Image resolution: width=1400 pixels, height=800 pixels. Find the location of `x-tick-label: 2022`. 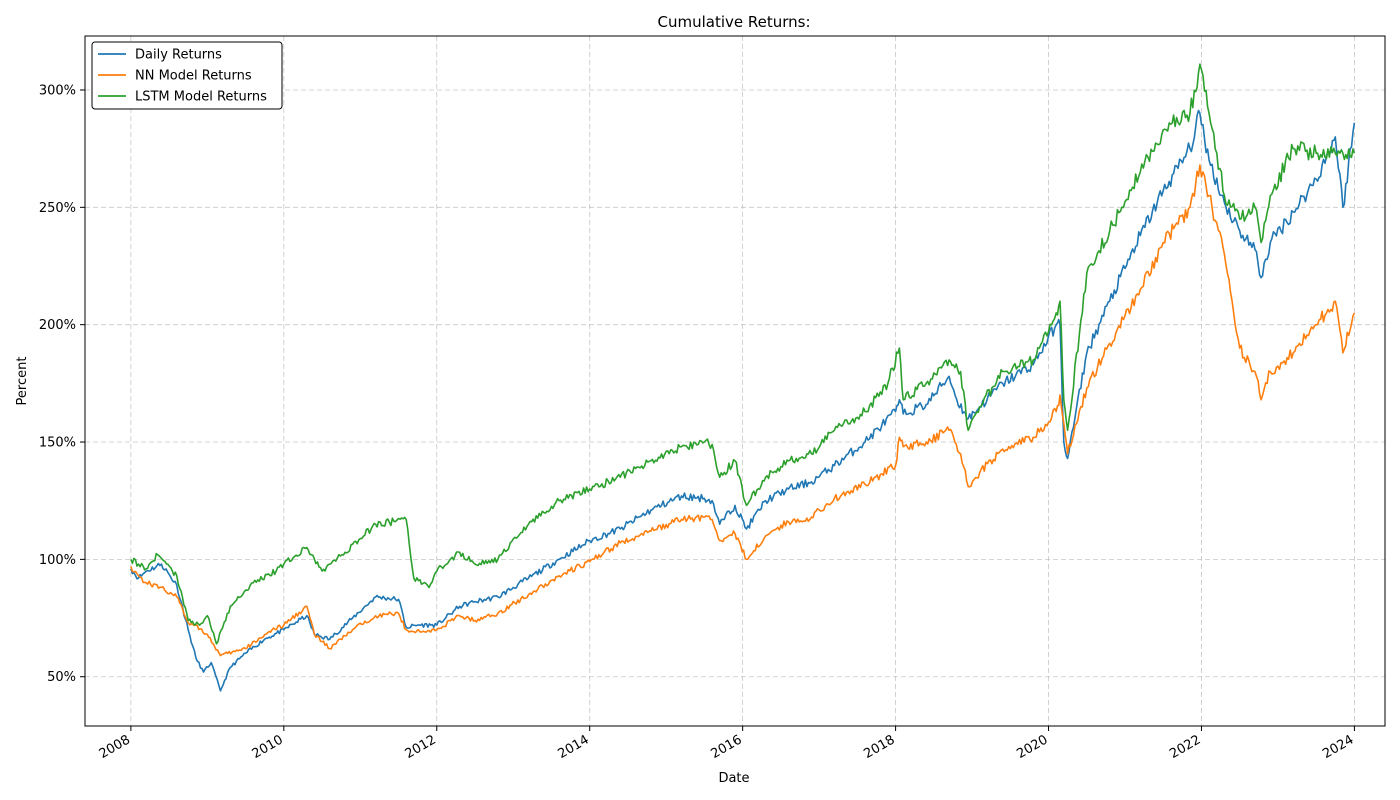

x-tick-label: 2022 is located at coordinates (1185, 747).